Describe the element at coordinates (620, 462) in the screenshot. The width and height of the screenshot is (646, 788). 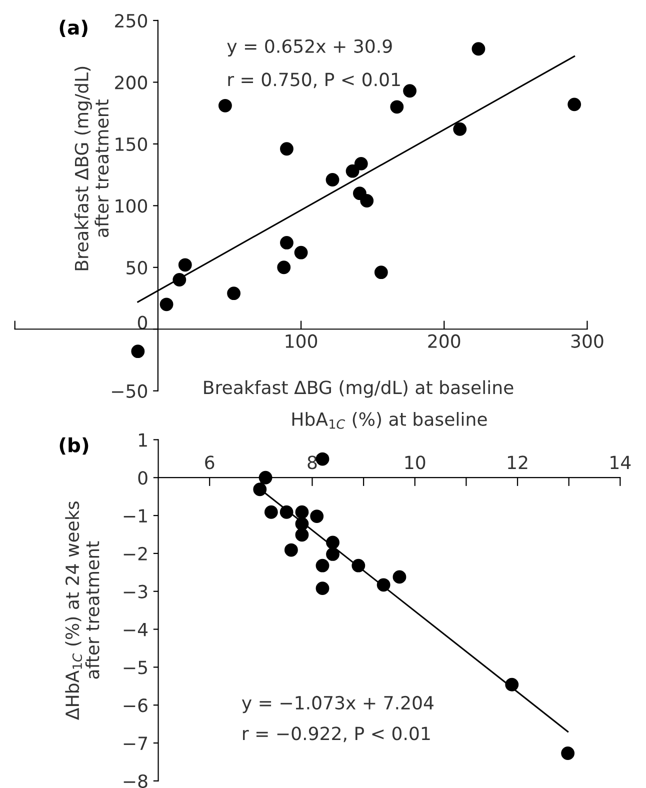
I see `x-tick-label: 14` at that location.